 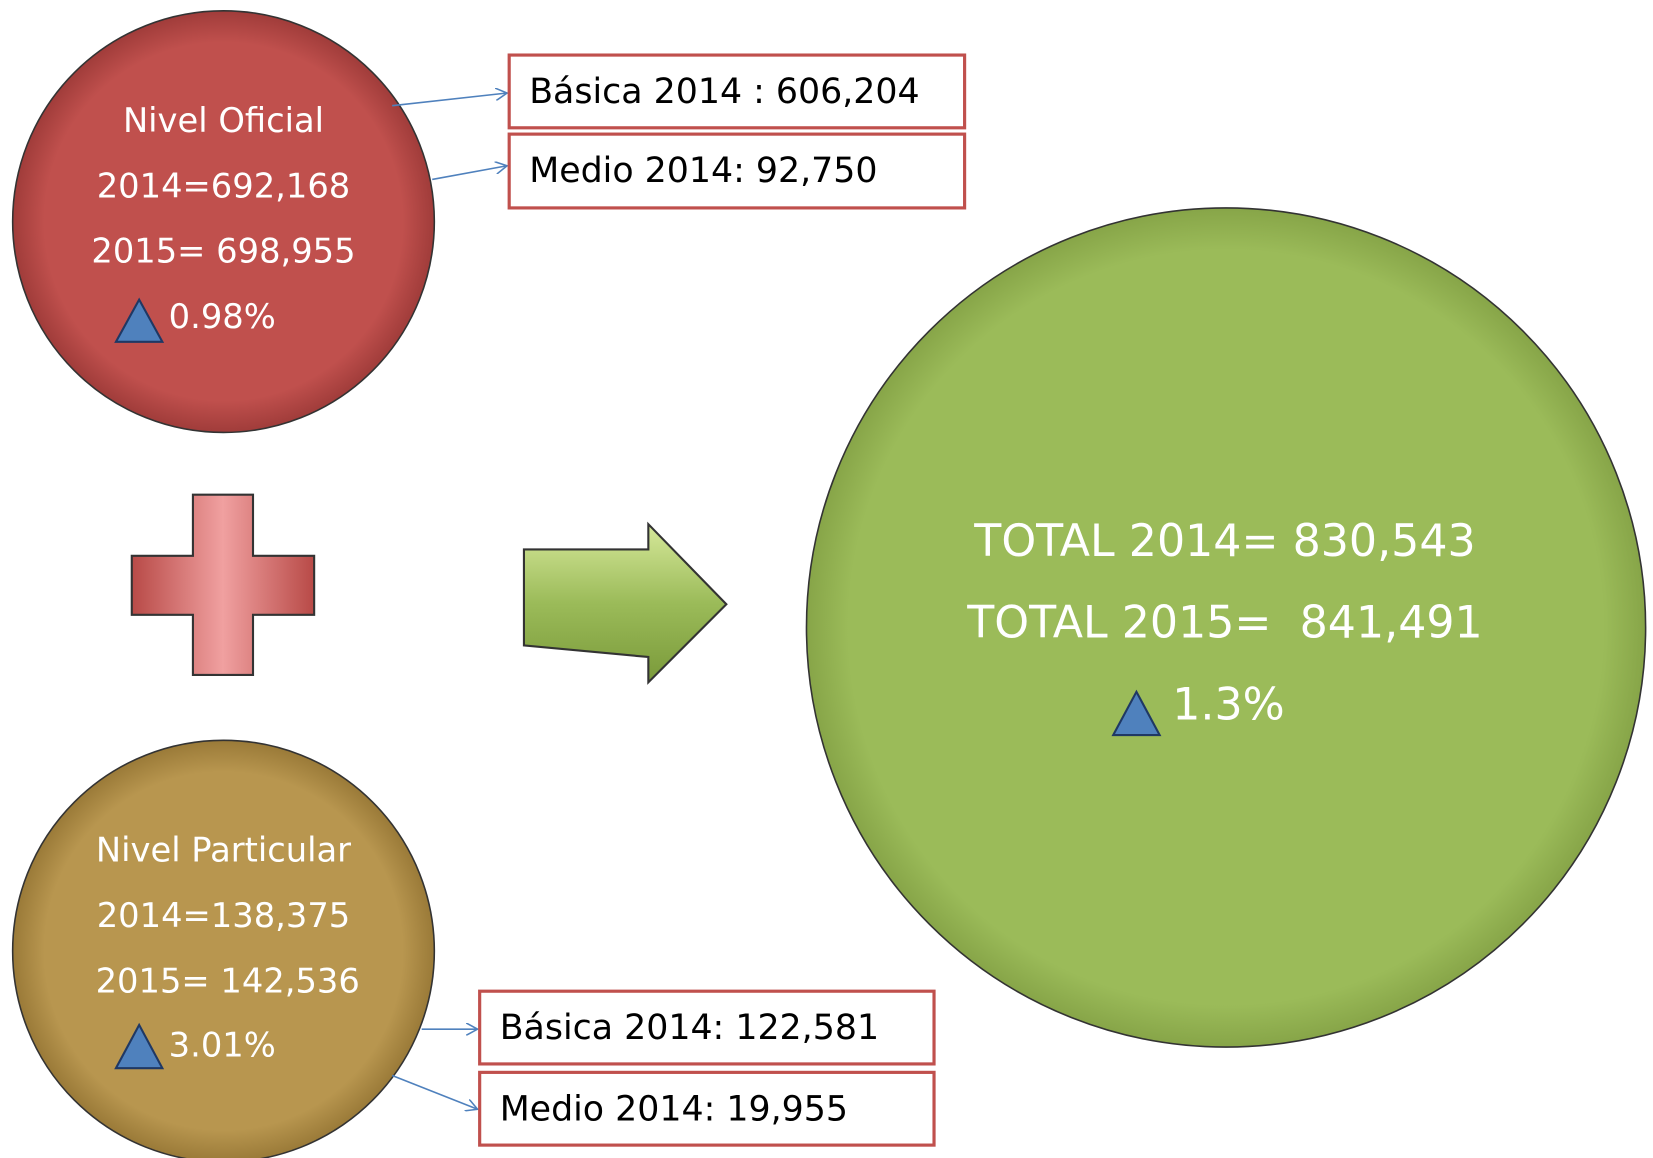 What do you see at coordinates (223, 948) in the screenshot?
I see `particular-circle` at bounding box center [223, 948].